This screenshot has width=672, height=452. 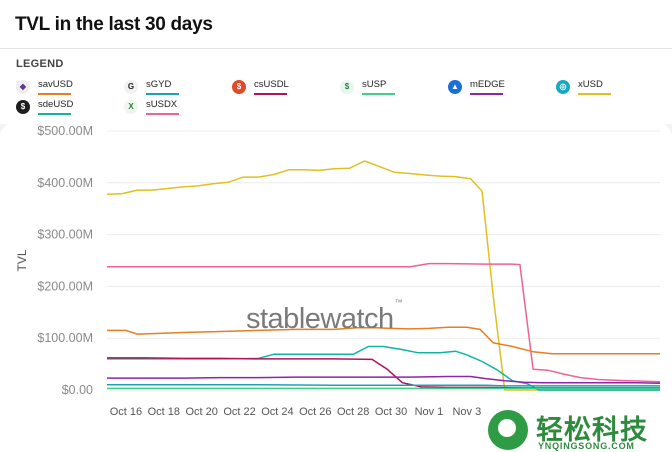 I want to click on legend-label: sUSP, so click(x=374, y=84).